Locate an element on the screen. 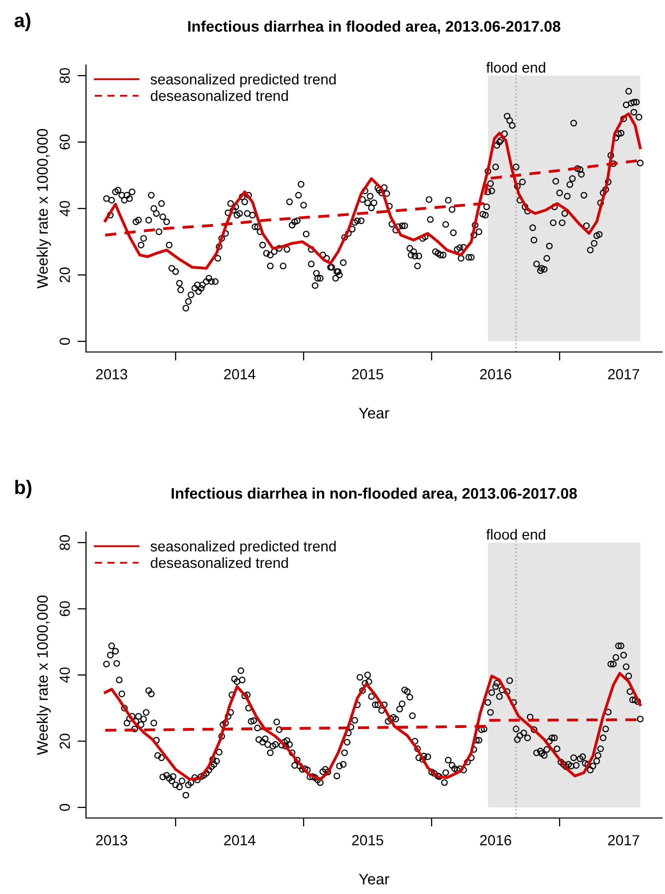  text: b) is located at coordinates (23, 489).